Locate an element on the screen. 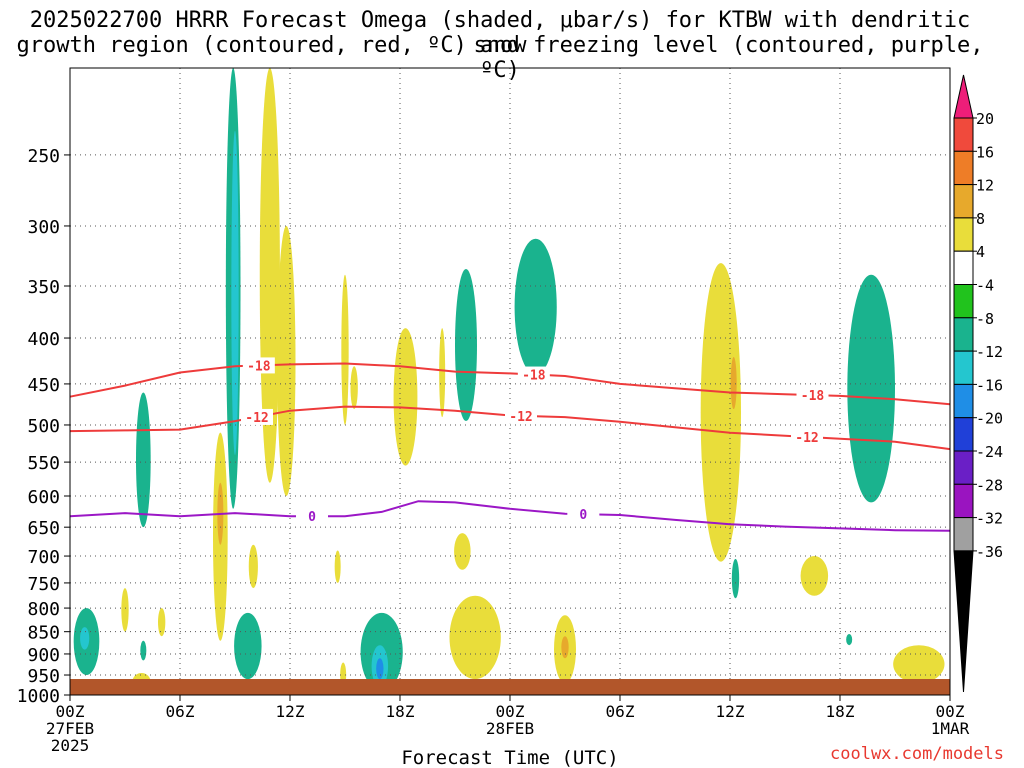  y-tick-label: 800 is located at coordinates (43, 609).